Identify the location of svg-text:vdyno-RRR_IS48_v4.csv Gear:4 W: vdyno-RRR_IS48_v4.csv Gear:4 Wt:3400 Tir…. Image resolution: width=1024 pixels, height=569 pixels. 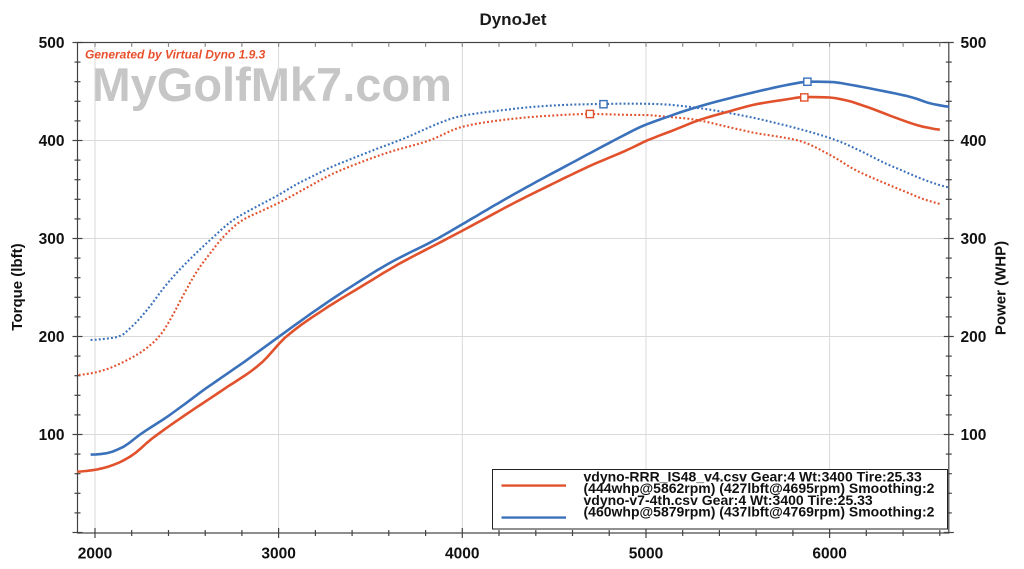
(753, 477).